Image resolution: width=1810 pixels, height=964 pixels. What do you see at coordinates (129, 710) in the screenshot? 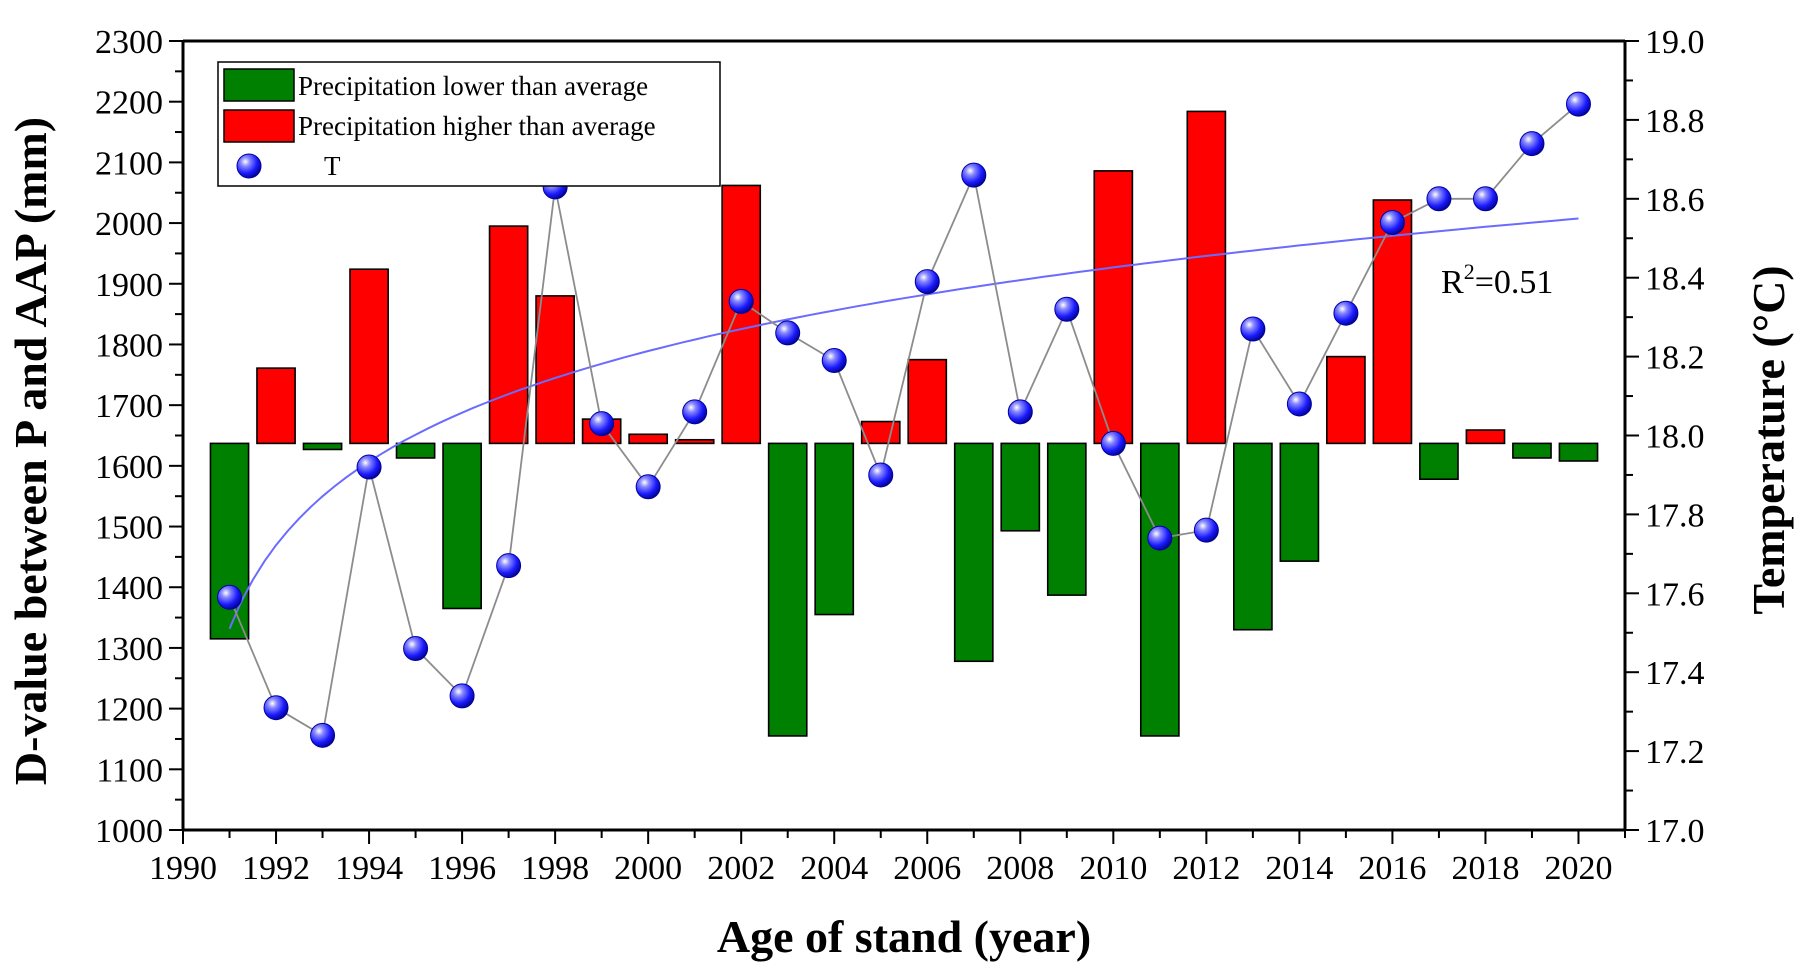
I see `y-left-tick-label-1200: 1200` at bounding box center [129, 710].